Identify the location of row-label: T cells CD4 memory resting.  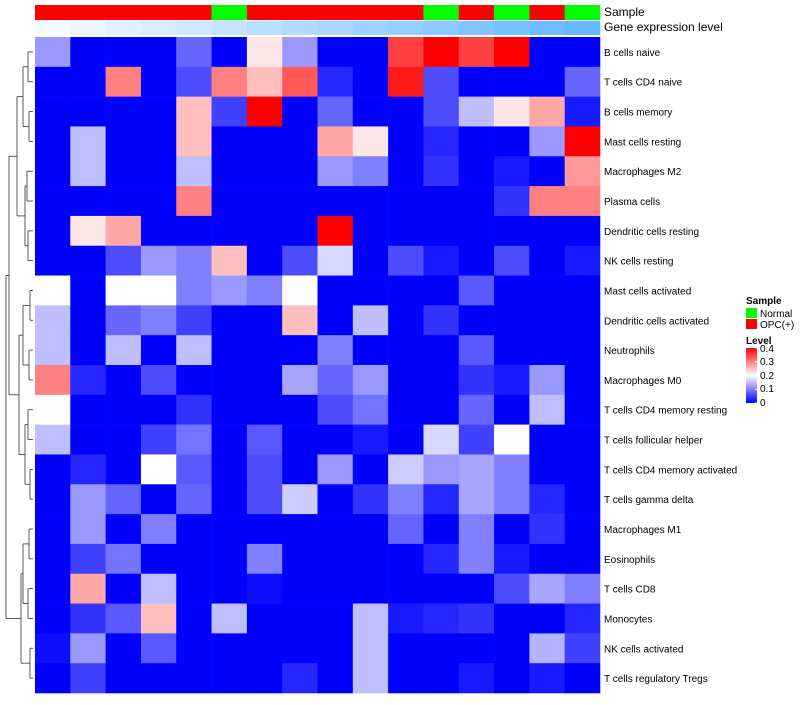
(665, 411).